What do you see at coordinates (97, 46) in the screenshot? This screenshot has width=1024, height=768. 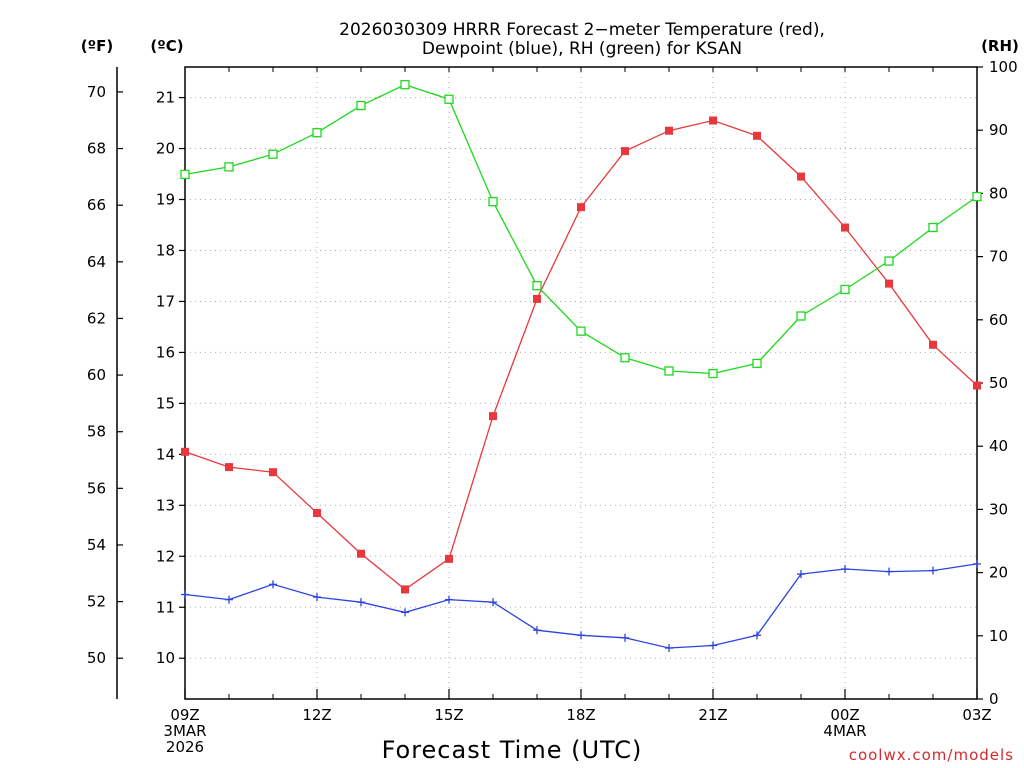 I see `fahrenheit-unit-label: (ºF)` at bounding box center [97, 46].